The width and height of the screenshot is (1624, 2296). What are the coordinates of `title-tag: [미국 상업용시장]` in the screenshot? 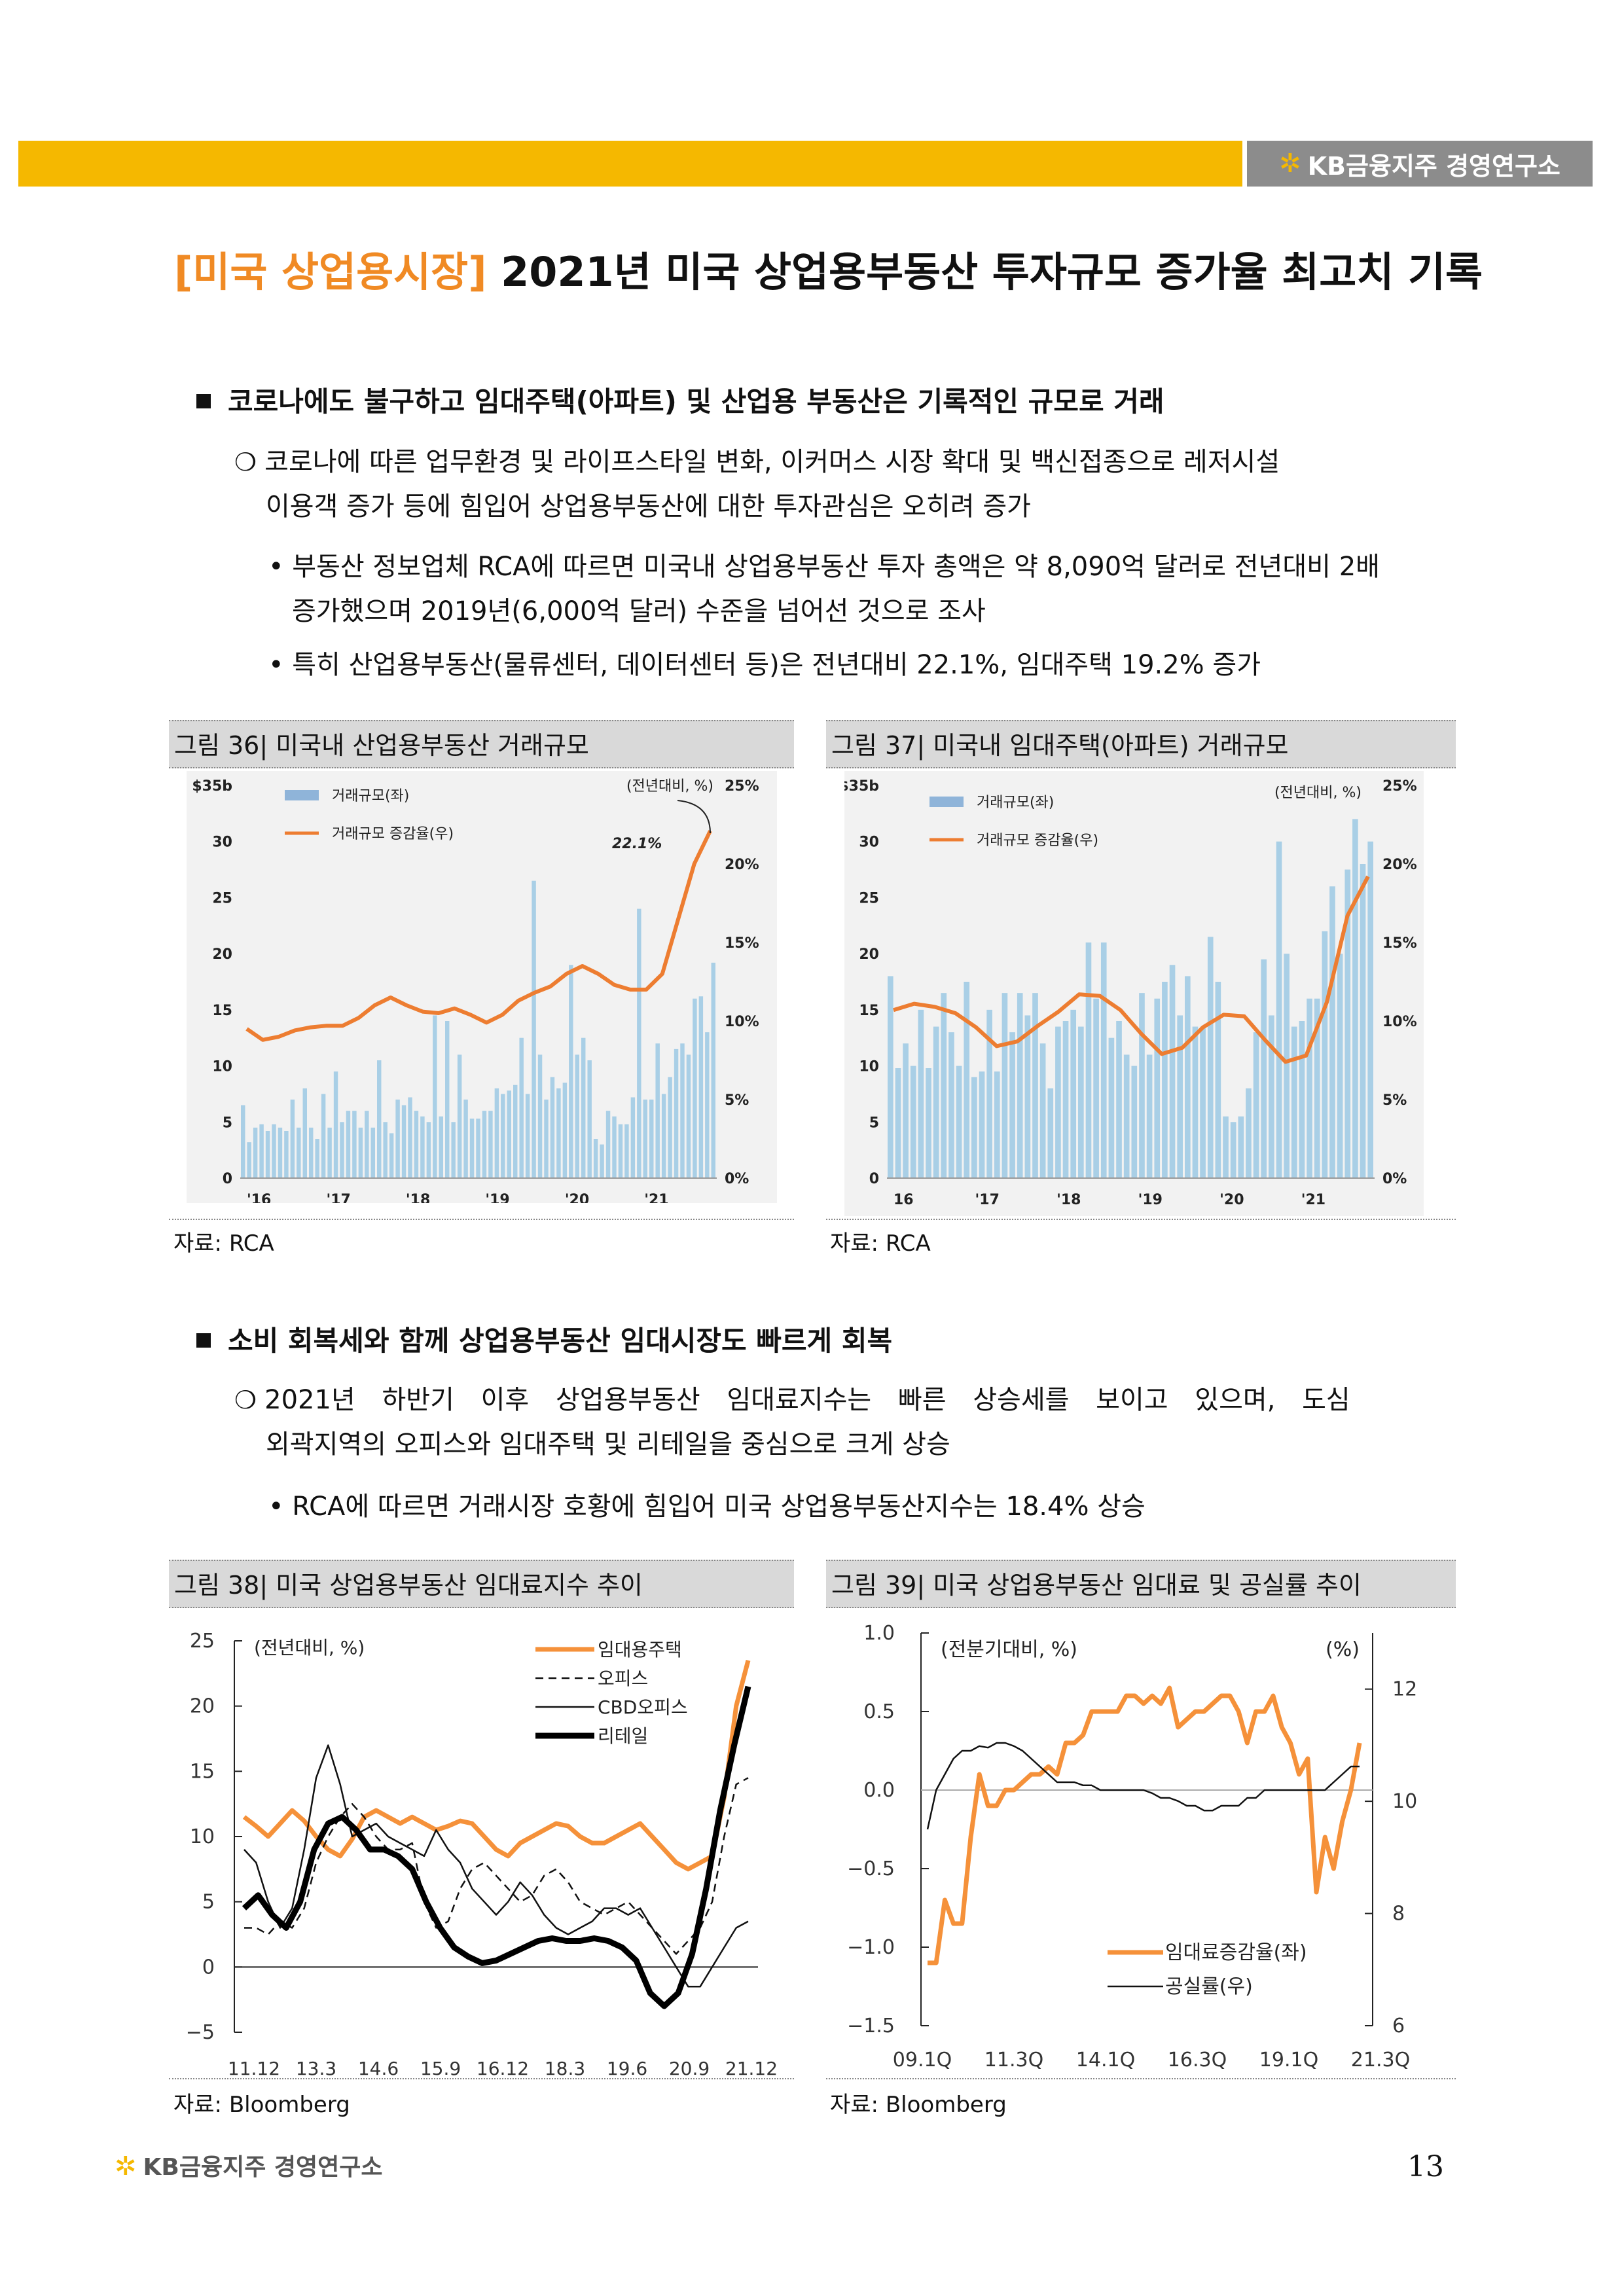 It's located at (330, 272).